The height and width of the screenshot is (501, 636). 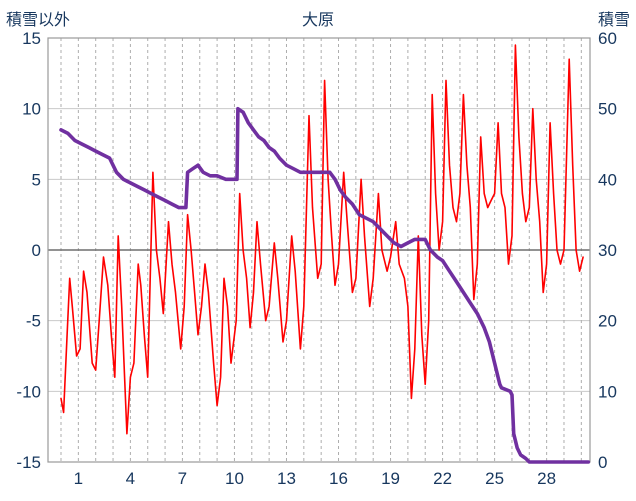 I want to click on x-axis-tick-label: 10, so click(x=234, y=478).